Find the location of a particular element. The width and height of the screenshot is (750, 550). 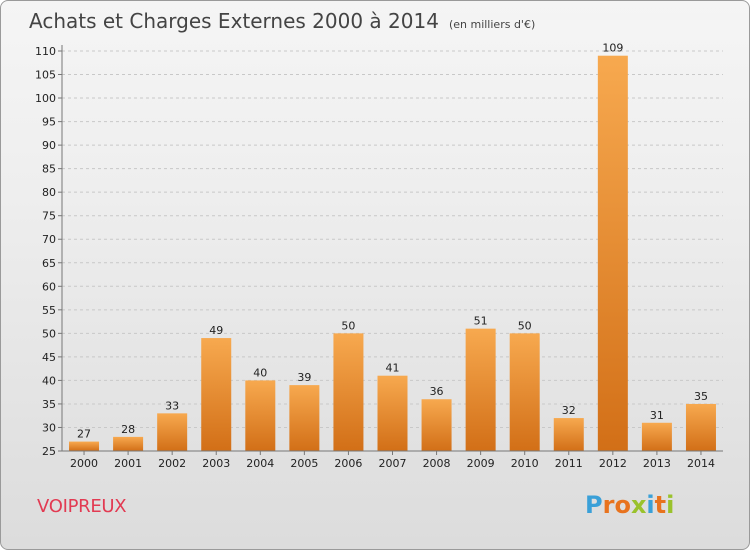

y-tick-label: 30 is located at coordinates (49, 427).